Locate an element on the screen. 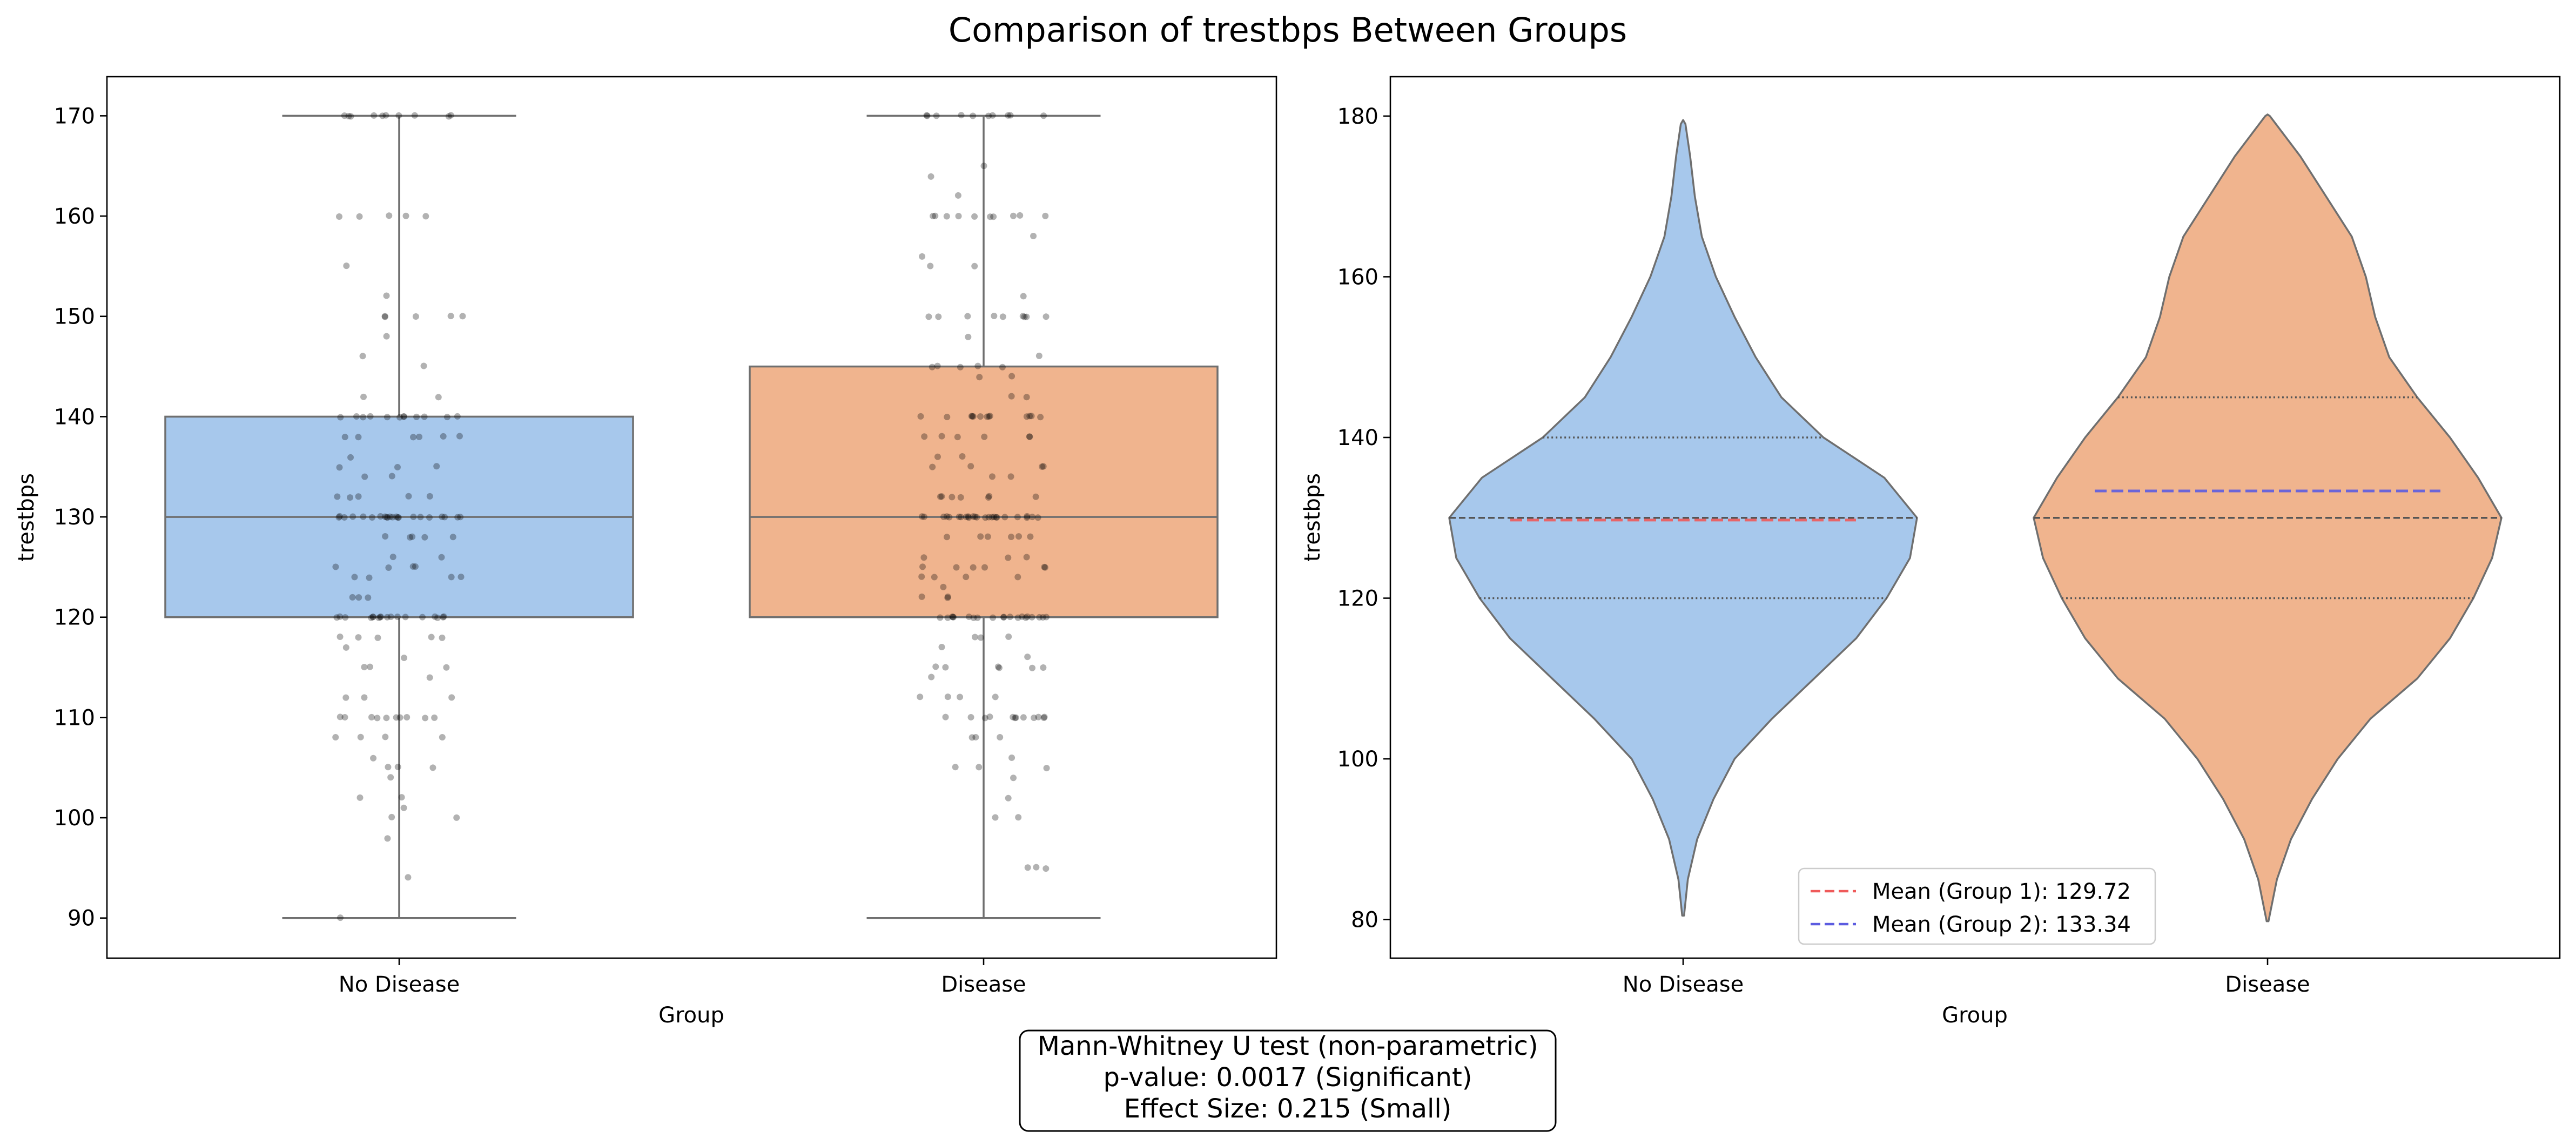  stats-effect-size: Effect Size: 0.215 (Small) is located at coordinates (1288, 1109).